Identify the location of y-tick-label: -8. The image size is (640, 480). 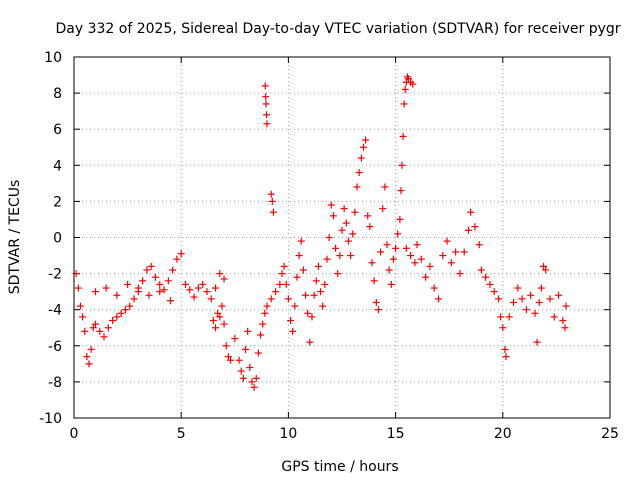
(55, 383).